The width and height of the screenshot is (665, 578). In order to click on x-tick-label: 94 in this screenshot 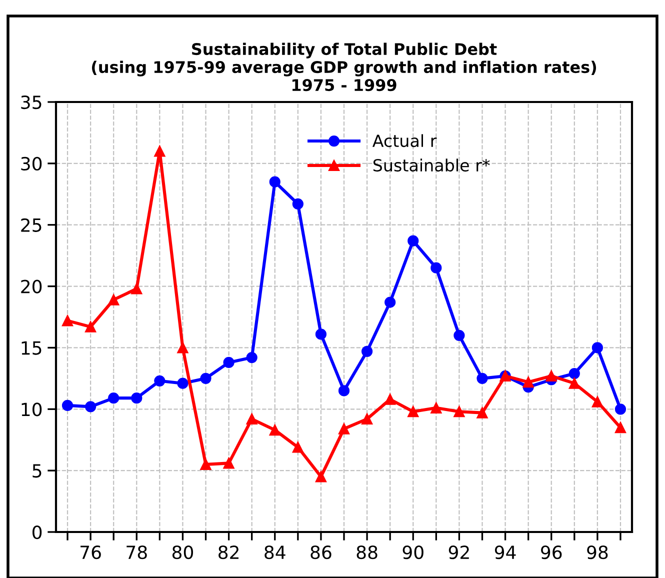, I will do `click(505, 553)`.